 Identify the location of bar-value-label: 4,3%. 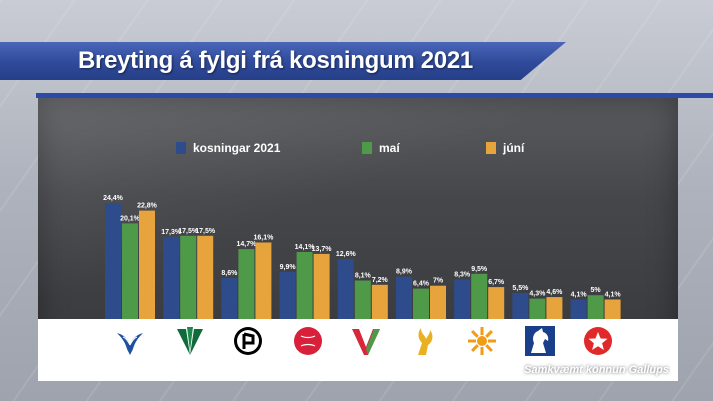
(537, 294).